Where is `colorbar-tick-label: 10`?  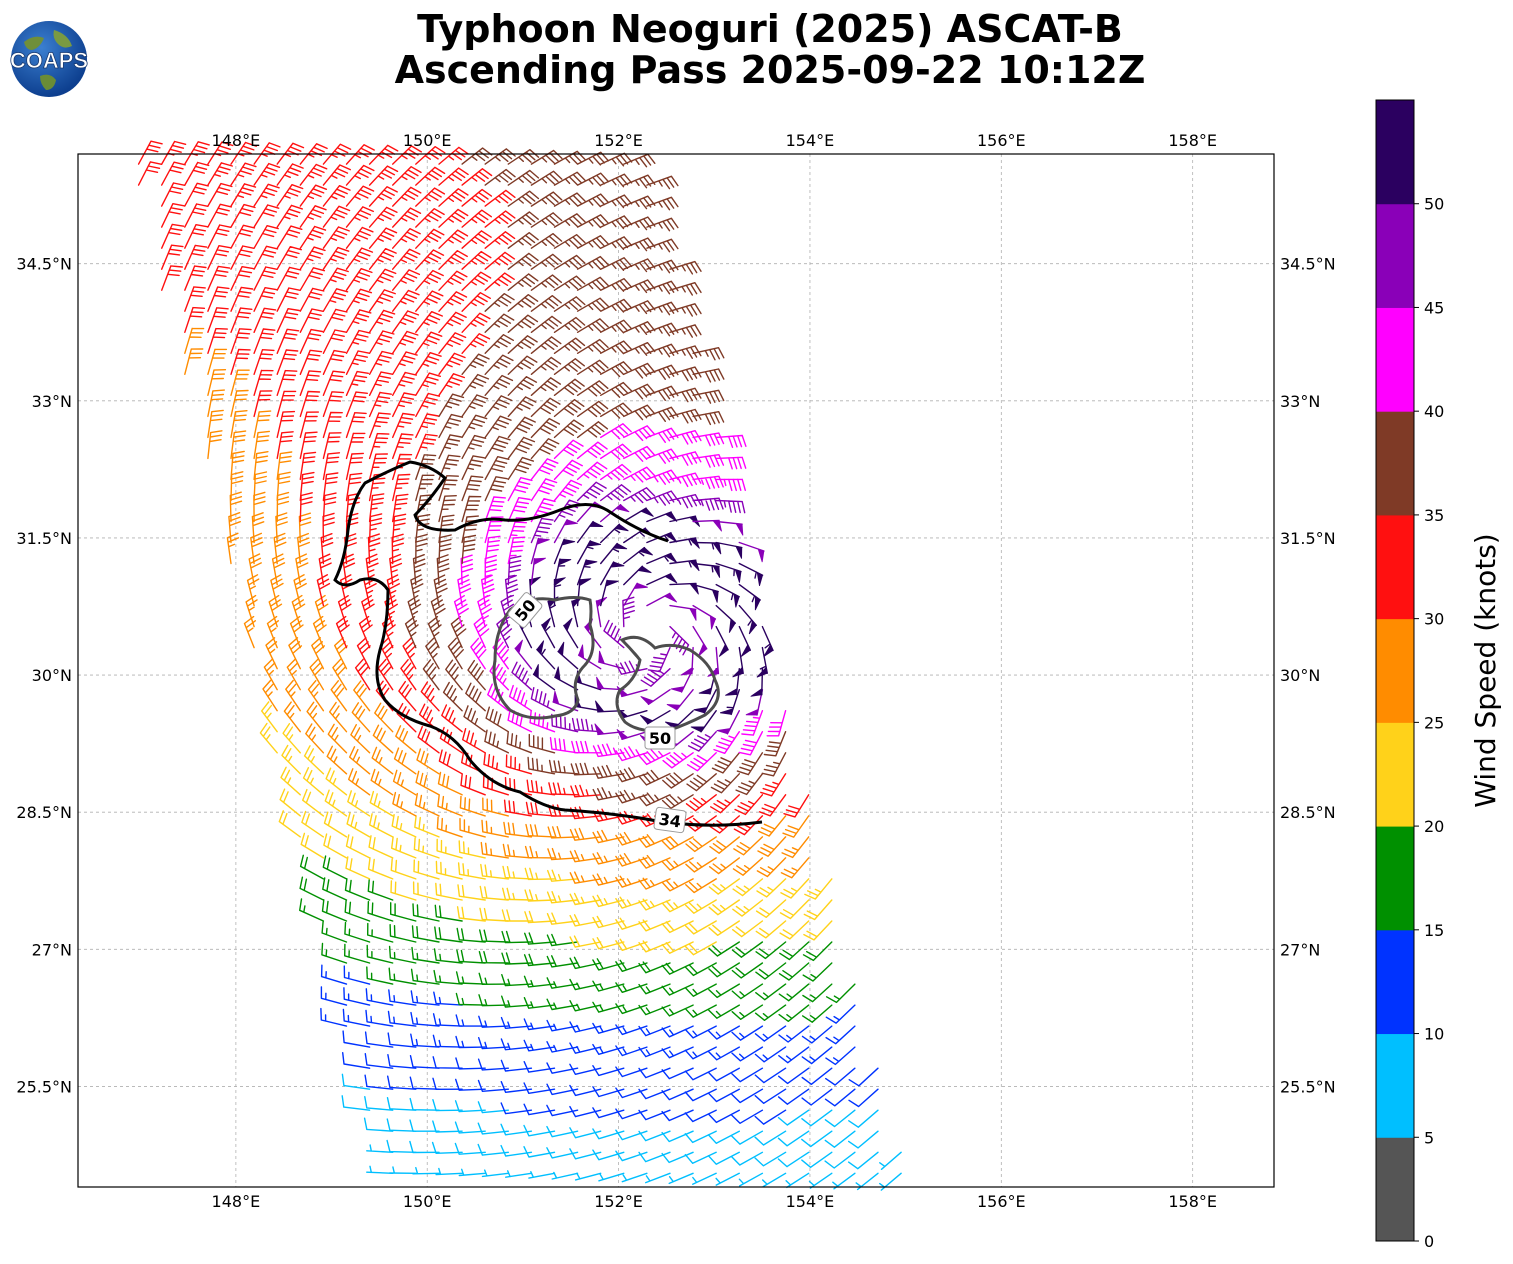 colorbar-tick-label: 10 is located at coordinates (1434, 1034).